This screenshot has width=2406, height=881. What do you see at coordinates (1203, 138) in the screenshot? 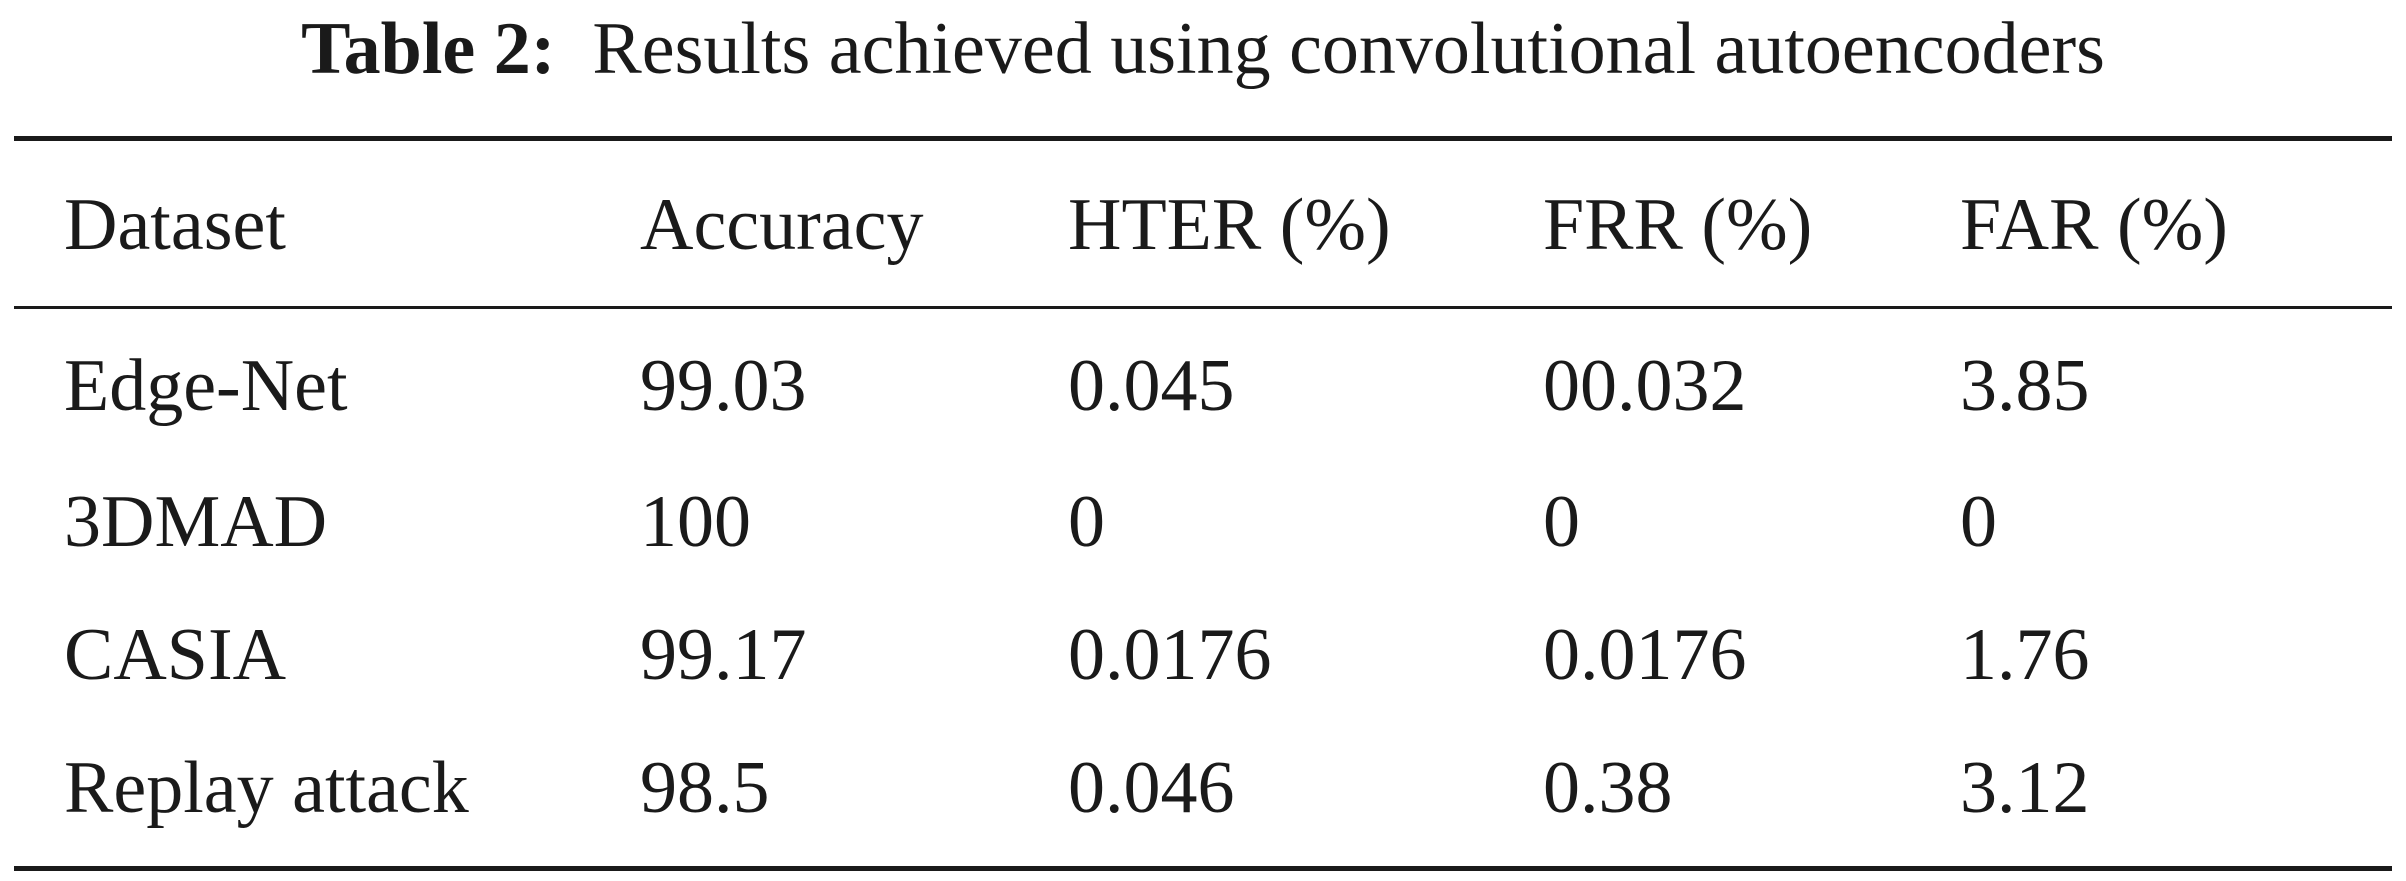
I see `top-rule` at bounding box center [1203, 138].